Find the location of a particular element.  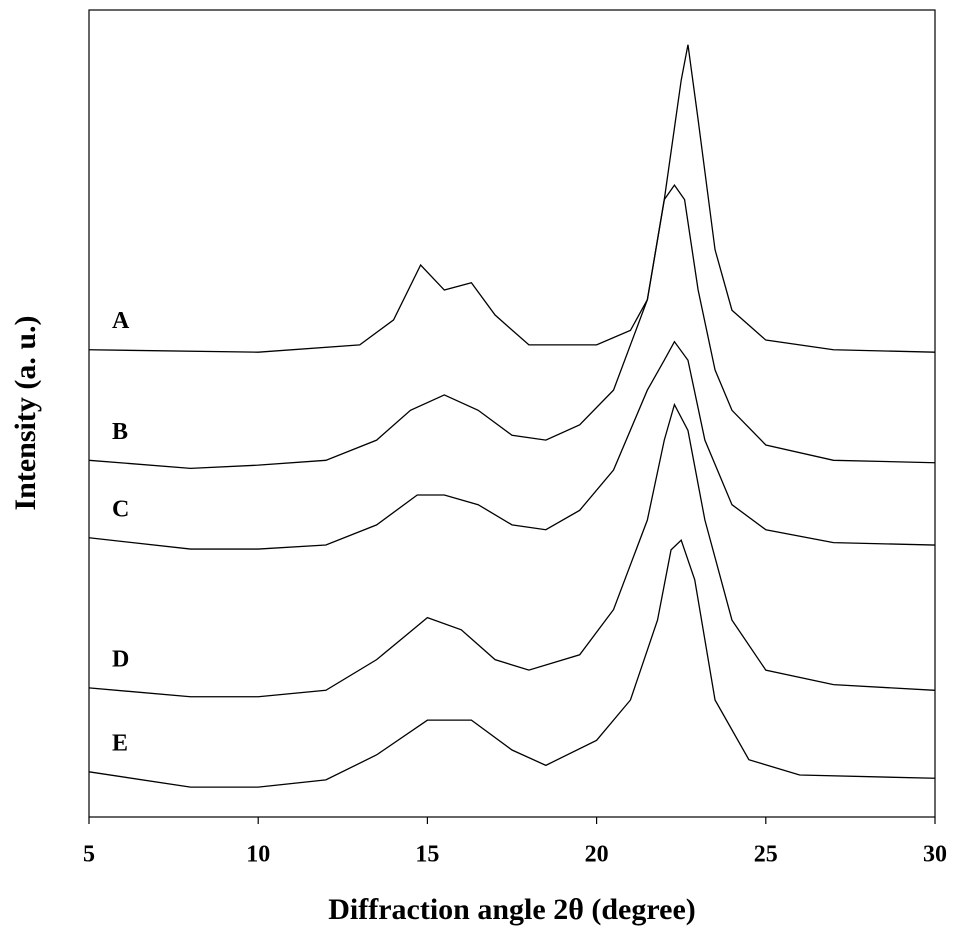

x-tick-label: 5 is located at coordinates (89, 855).